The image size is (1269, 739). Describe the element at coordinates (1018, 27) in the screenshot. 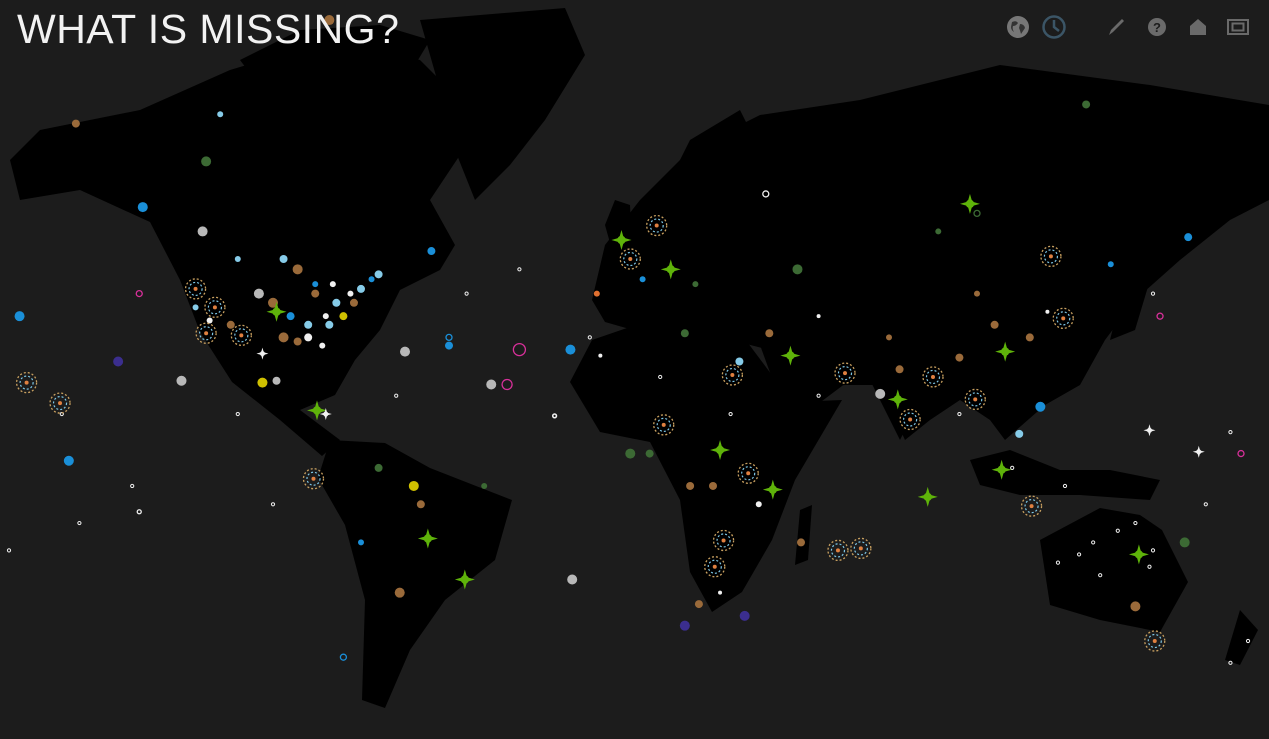

I see `globe-view-button` at that location.